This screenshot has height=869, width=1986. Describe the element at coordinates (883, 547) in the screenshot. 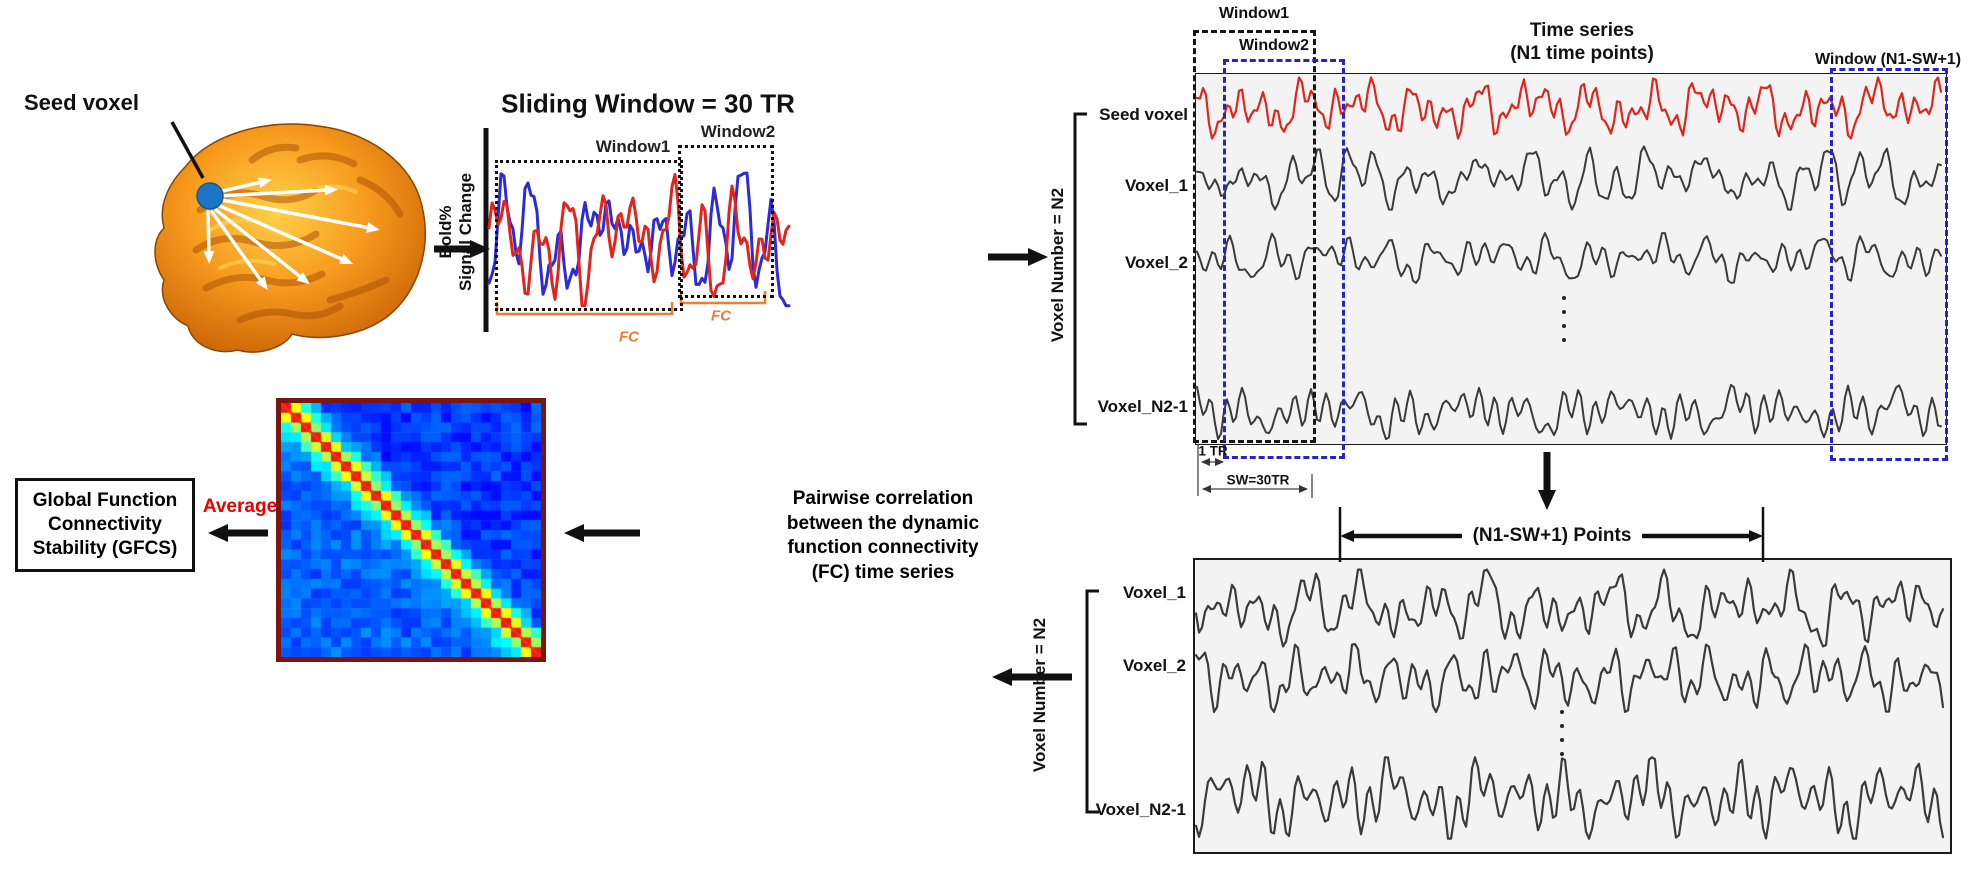

I see `pairwise-line3: function connectivity` at that location.